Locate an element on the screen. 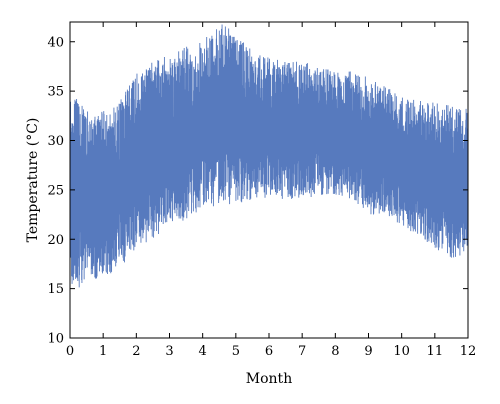 The width and height of the screenshot is (500, 404). y-axis-title: Temperature (°C) is located at coordinates (33, 180).